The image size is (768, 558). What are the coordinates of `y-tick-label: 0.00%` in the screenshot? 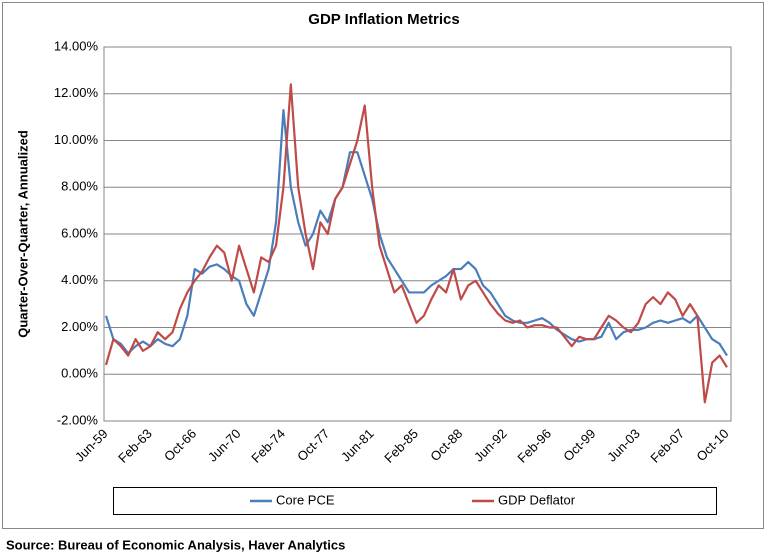 It's located at (79, 373).